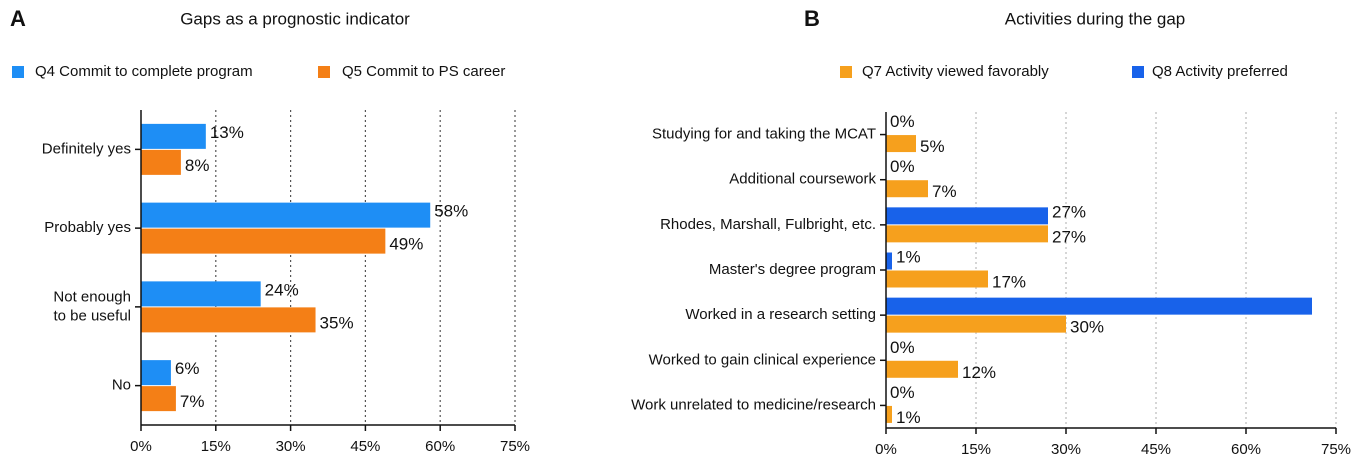 Image resolution: width=1366 pixels, height=467 pixels. Describe the element at coordinates (144, 71) in the screenshot. I see `legend-label: Q4 Commit to complete program` at that location.